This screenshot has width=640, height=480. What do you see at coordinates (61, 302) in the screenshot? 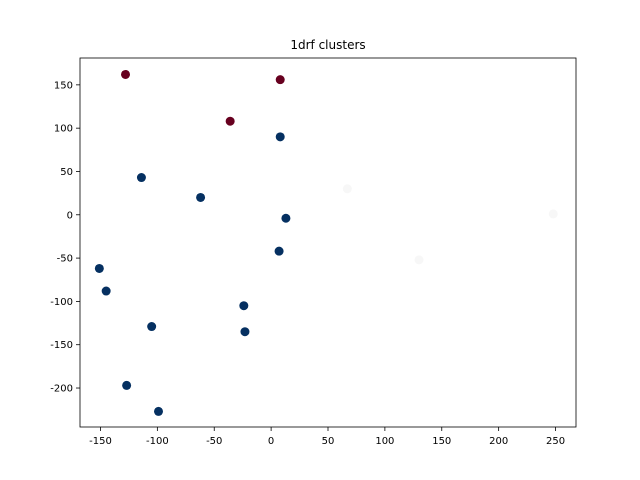
I see `y-tick-label: -100` at bounding box center [61, 302].